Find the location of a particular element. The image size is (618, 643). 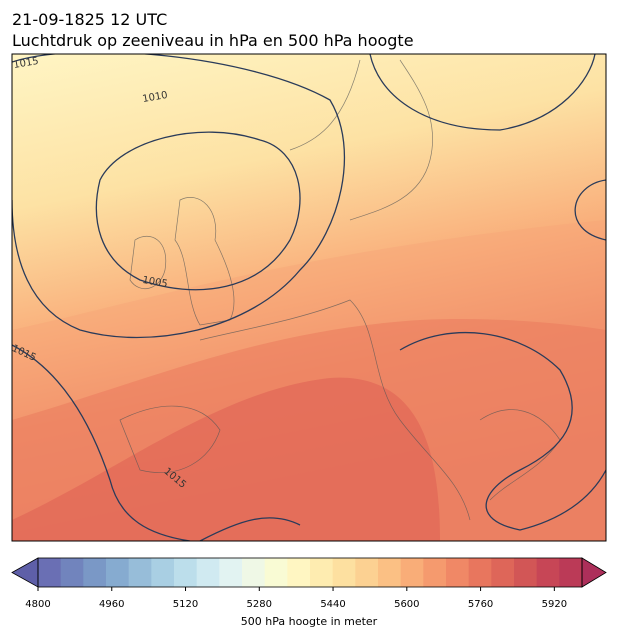

colorbar-tick-label: 5280 is located at coordinates (259, 604).